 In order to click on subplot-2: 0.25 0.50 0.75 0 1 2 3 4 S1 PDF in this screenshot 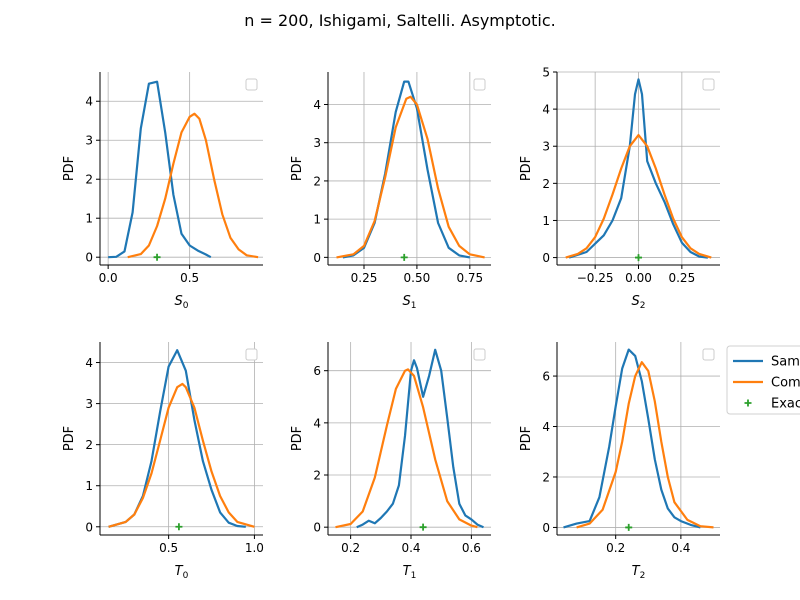, I will do `click(390, 191)`.